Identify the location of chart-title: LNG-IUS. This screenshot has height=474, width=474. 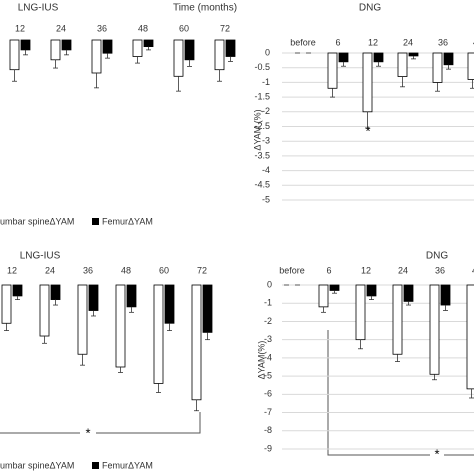
(40, 256).